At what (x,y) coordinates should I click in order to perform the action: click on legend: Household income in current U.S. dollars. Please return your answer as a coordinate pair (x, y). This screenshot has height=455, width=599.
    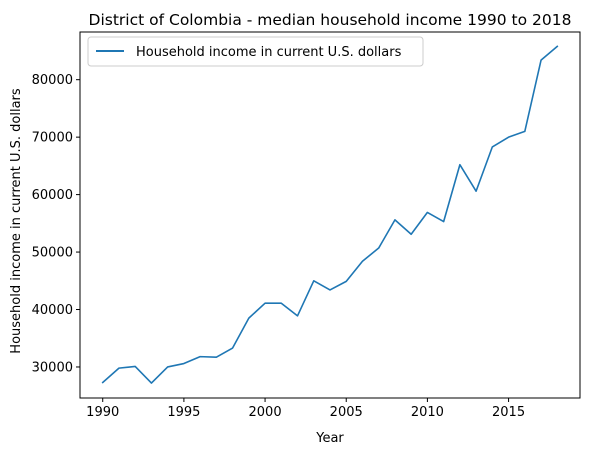
    Looking at the image, I should click on (255, 51).